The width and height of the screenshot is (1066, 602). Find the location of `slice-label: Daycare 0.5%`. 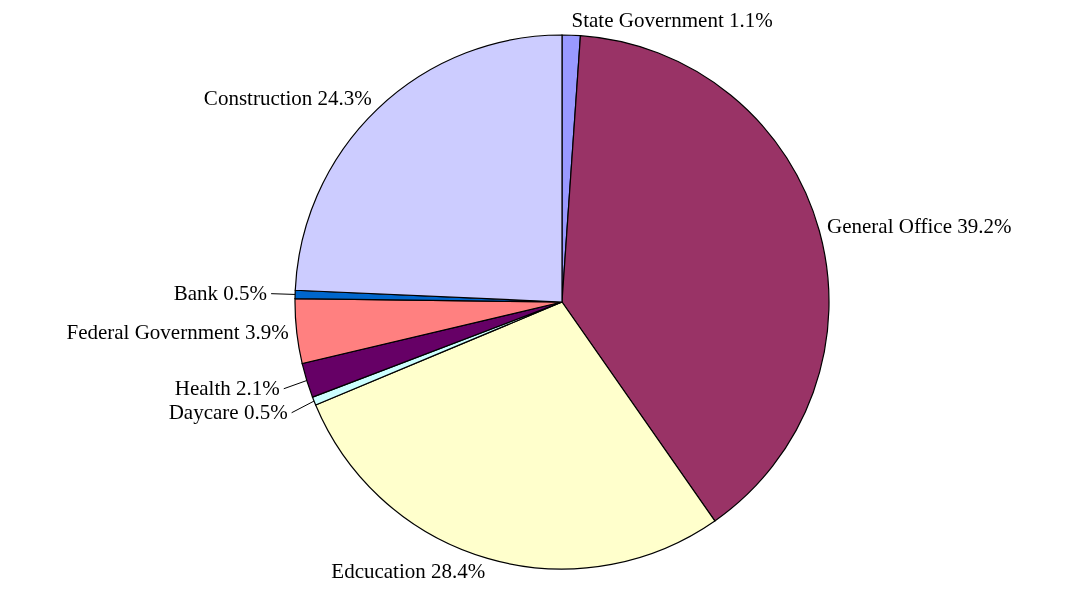

slice-label: Daycare 0.5% is located at coordinates (228, 411).